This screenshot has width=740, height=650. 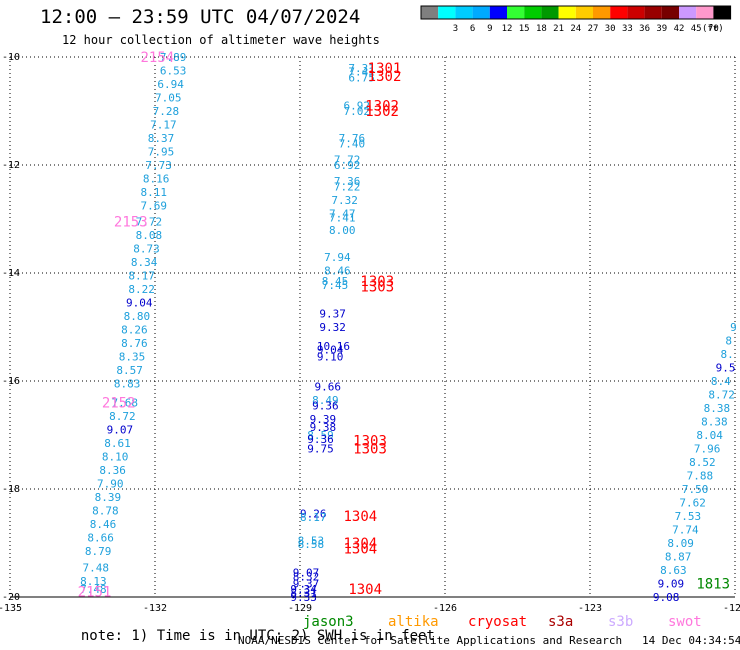 I want to click on wave-height-value: 8.63, so click(x=673, y=570).